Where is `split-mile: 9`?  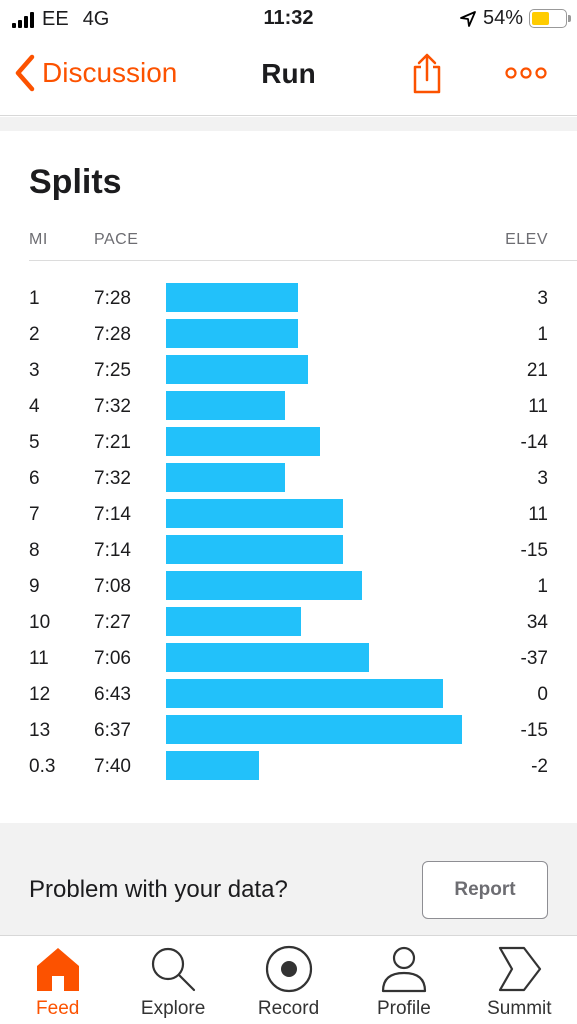 split-mile: 9 is located at coordinates (34, 586).